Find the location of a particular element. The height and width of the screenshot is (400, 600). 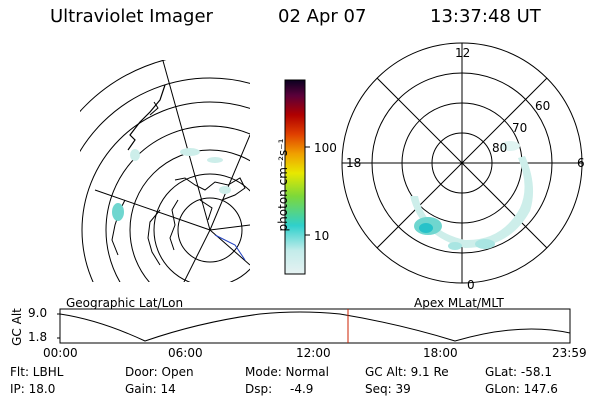

status-dsp-label: Dsp: is located at coordinates (259, 389).